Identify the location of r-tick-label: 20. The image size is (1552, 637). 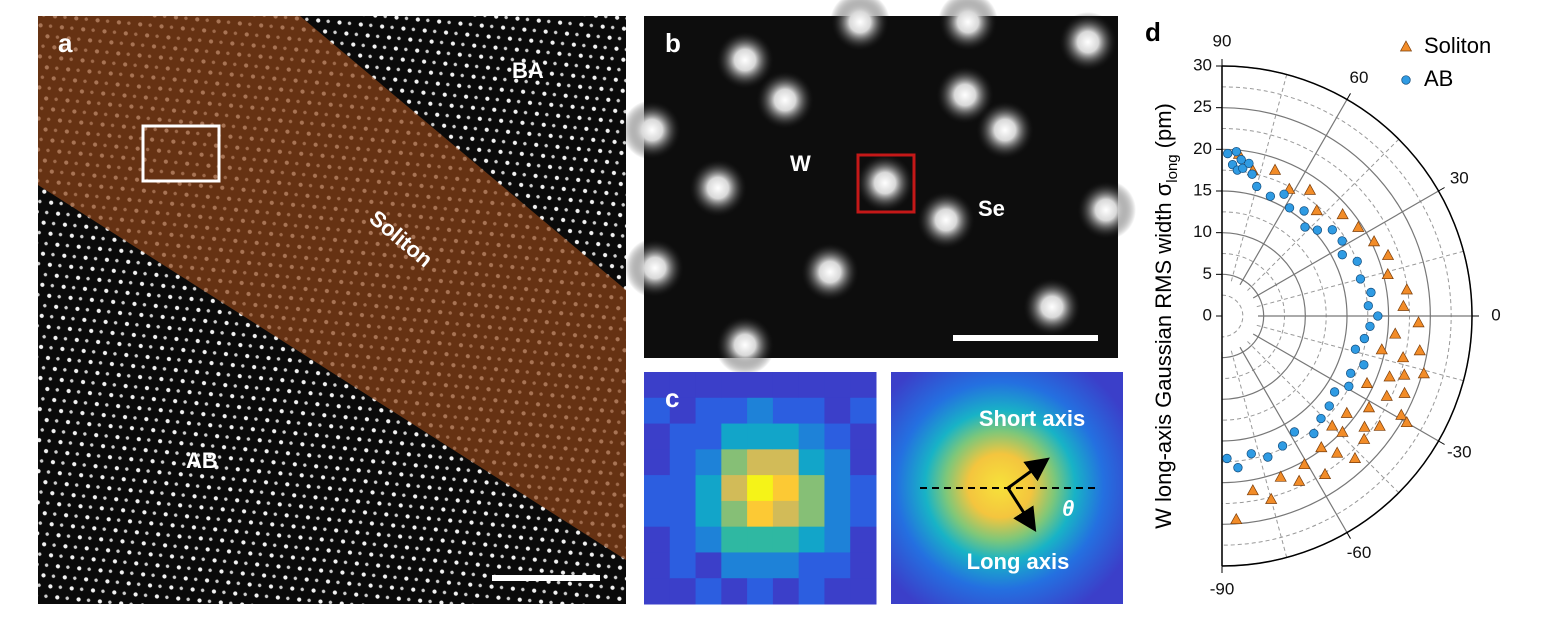
(1202, 148).